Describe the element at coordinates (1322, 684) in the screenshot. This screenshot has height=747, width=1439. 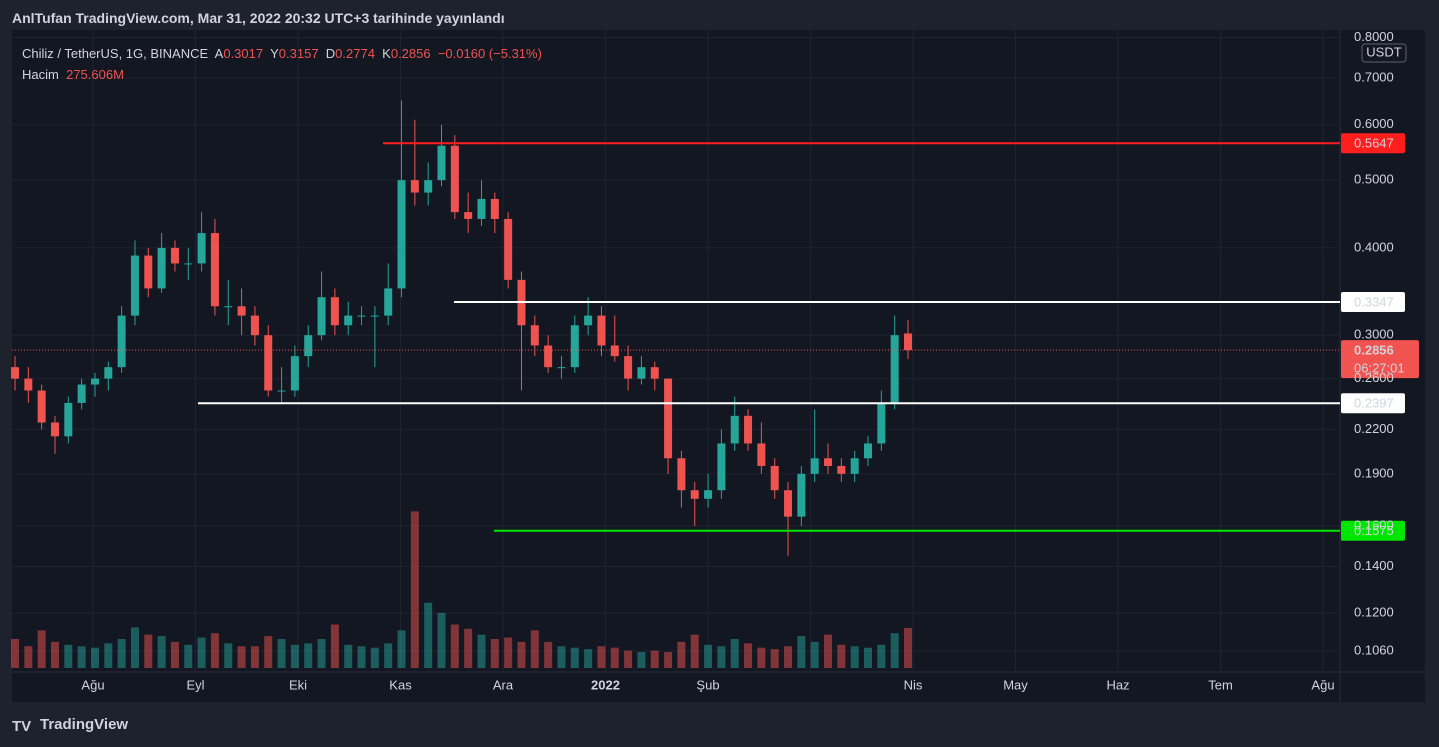
I see `x-tick-label: Ağu` at that location.